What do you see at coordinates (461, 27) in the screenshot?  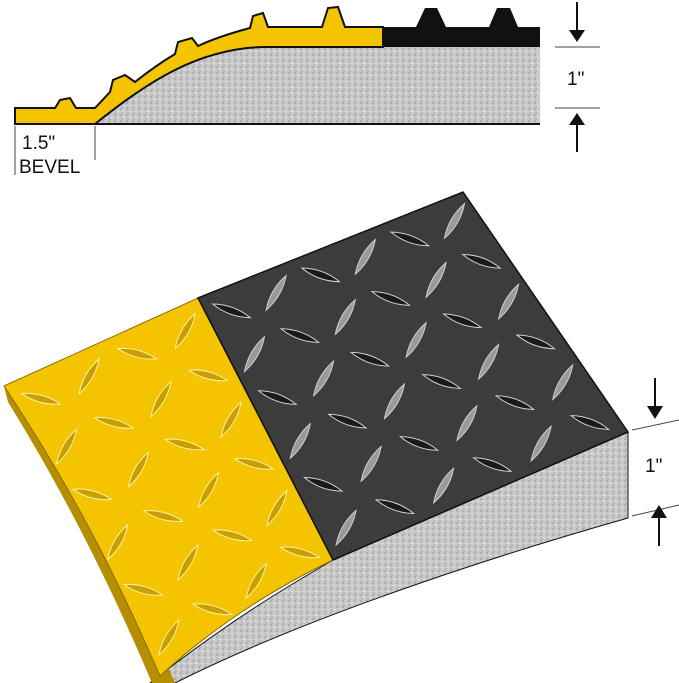 I see `black-top-layer` at bounding box center [461, 27].